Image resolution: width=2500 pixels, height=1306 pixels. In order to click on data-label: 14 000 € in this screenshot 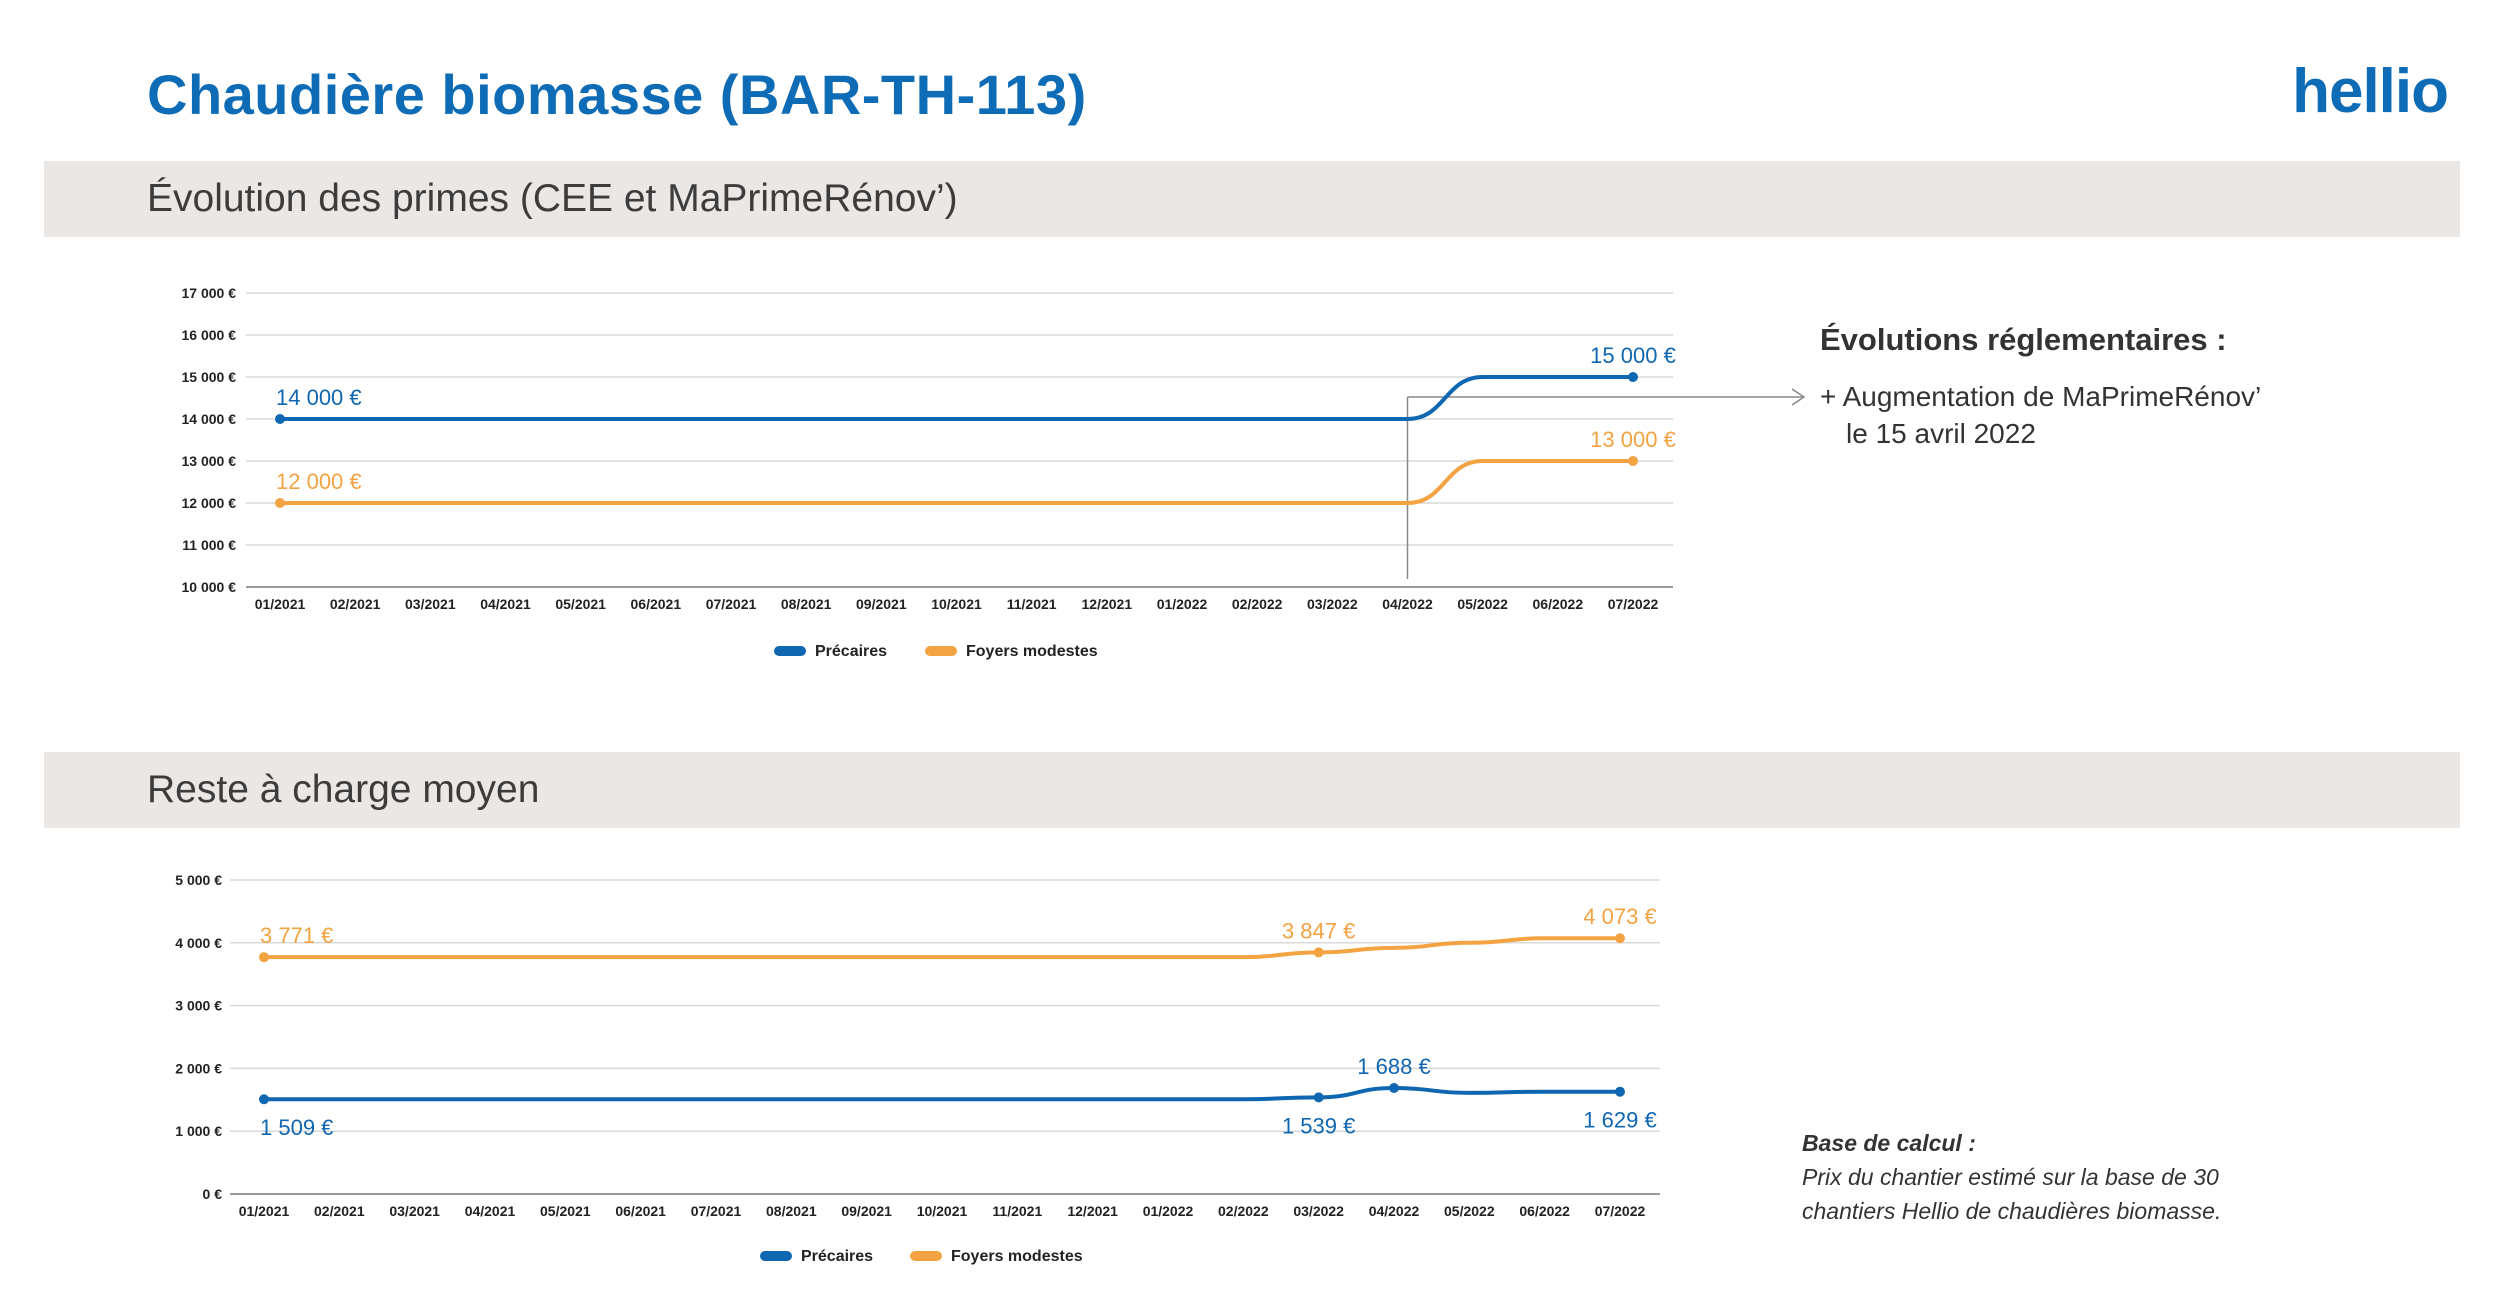, I will do `click(319, 397)`.